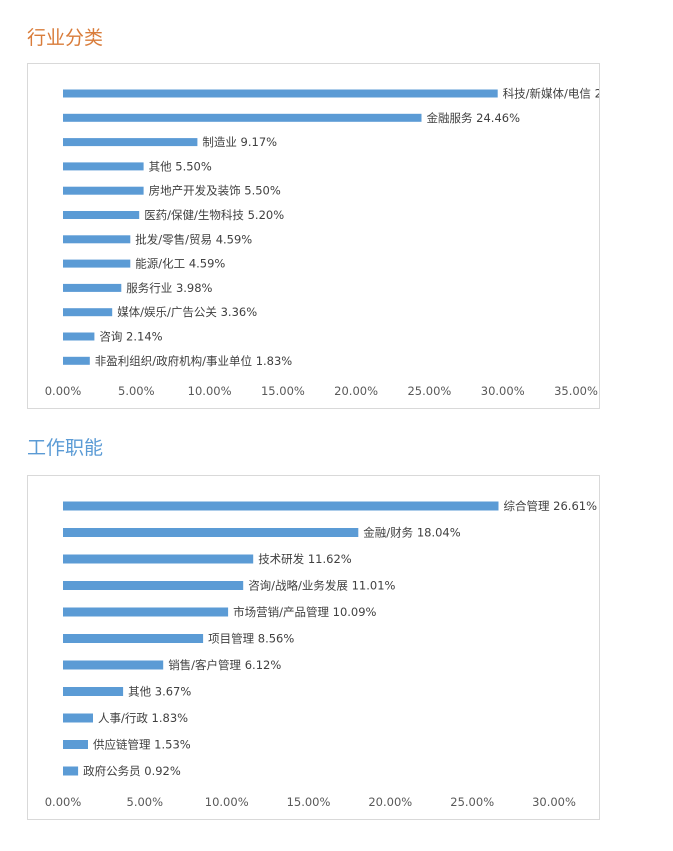  What do you see at coordinates (187, 312) in the screenshot?
I see `bar-data-label: 媒体/娱乐/广告公关 3.36%` at bounding box center [187, 312].